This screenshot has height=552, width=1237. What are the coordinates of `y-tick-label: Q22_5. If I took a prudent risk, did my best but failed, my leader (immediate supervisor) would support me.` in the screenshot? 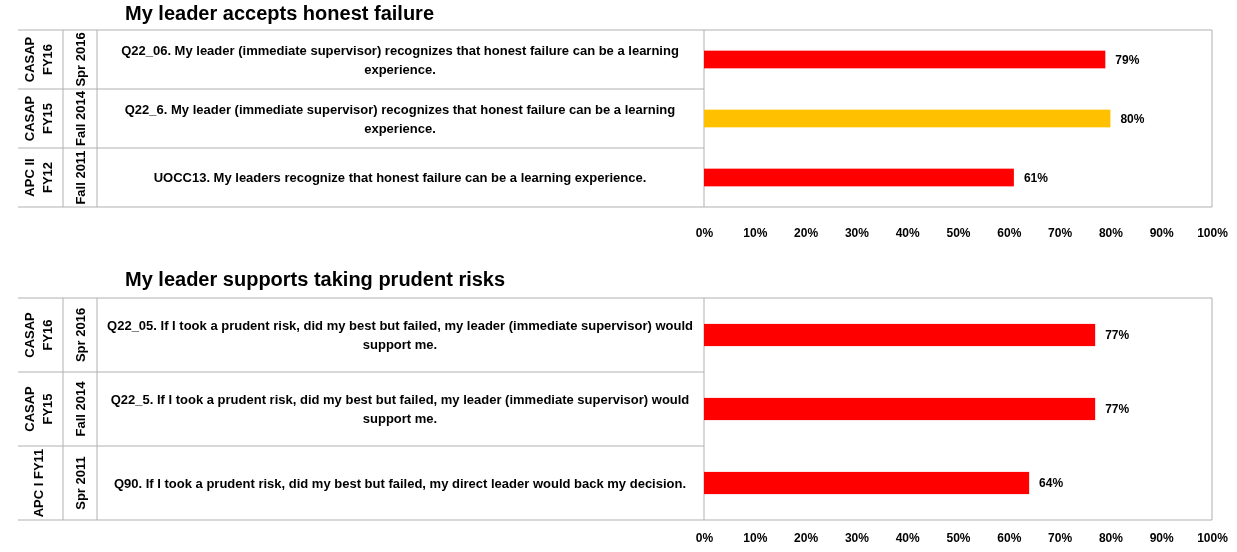 It's located at (400, 409).